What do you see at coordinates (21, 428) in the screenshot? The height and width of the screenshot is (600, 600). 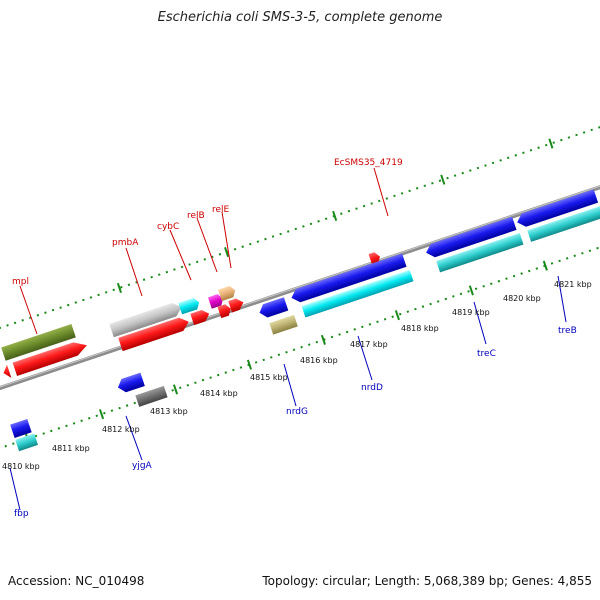 I see `gene-fbp-feature` at bounding box center [21, 428].